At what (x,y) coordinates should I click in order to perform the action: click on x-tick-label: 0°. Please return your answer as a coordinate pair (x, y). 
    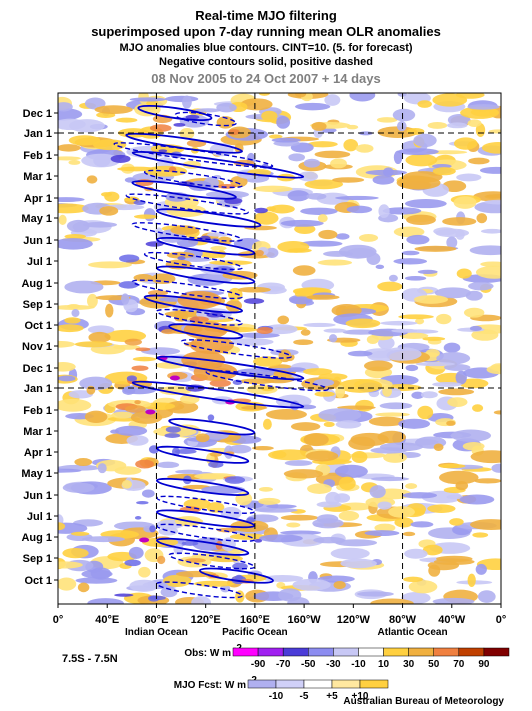
    Looking at the image, I should click on (58, 620).